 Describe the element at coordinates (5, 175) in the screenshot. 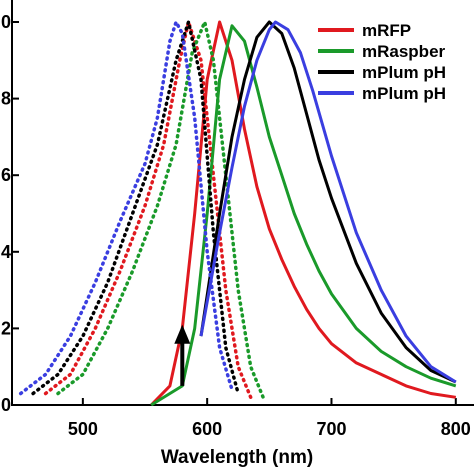

I see `y-tick-label: 0.6` at that location.